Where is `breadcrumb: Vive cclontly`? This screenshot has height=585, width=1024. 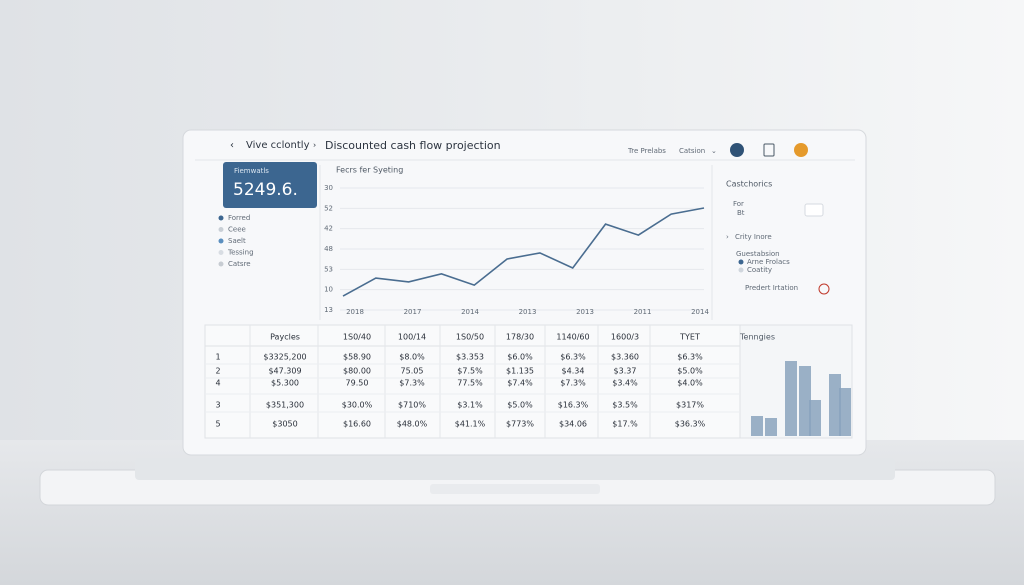
breadcrumb: Vive cclontly is located at coordinates (278, 145).